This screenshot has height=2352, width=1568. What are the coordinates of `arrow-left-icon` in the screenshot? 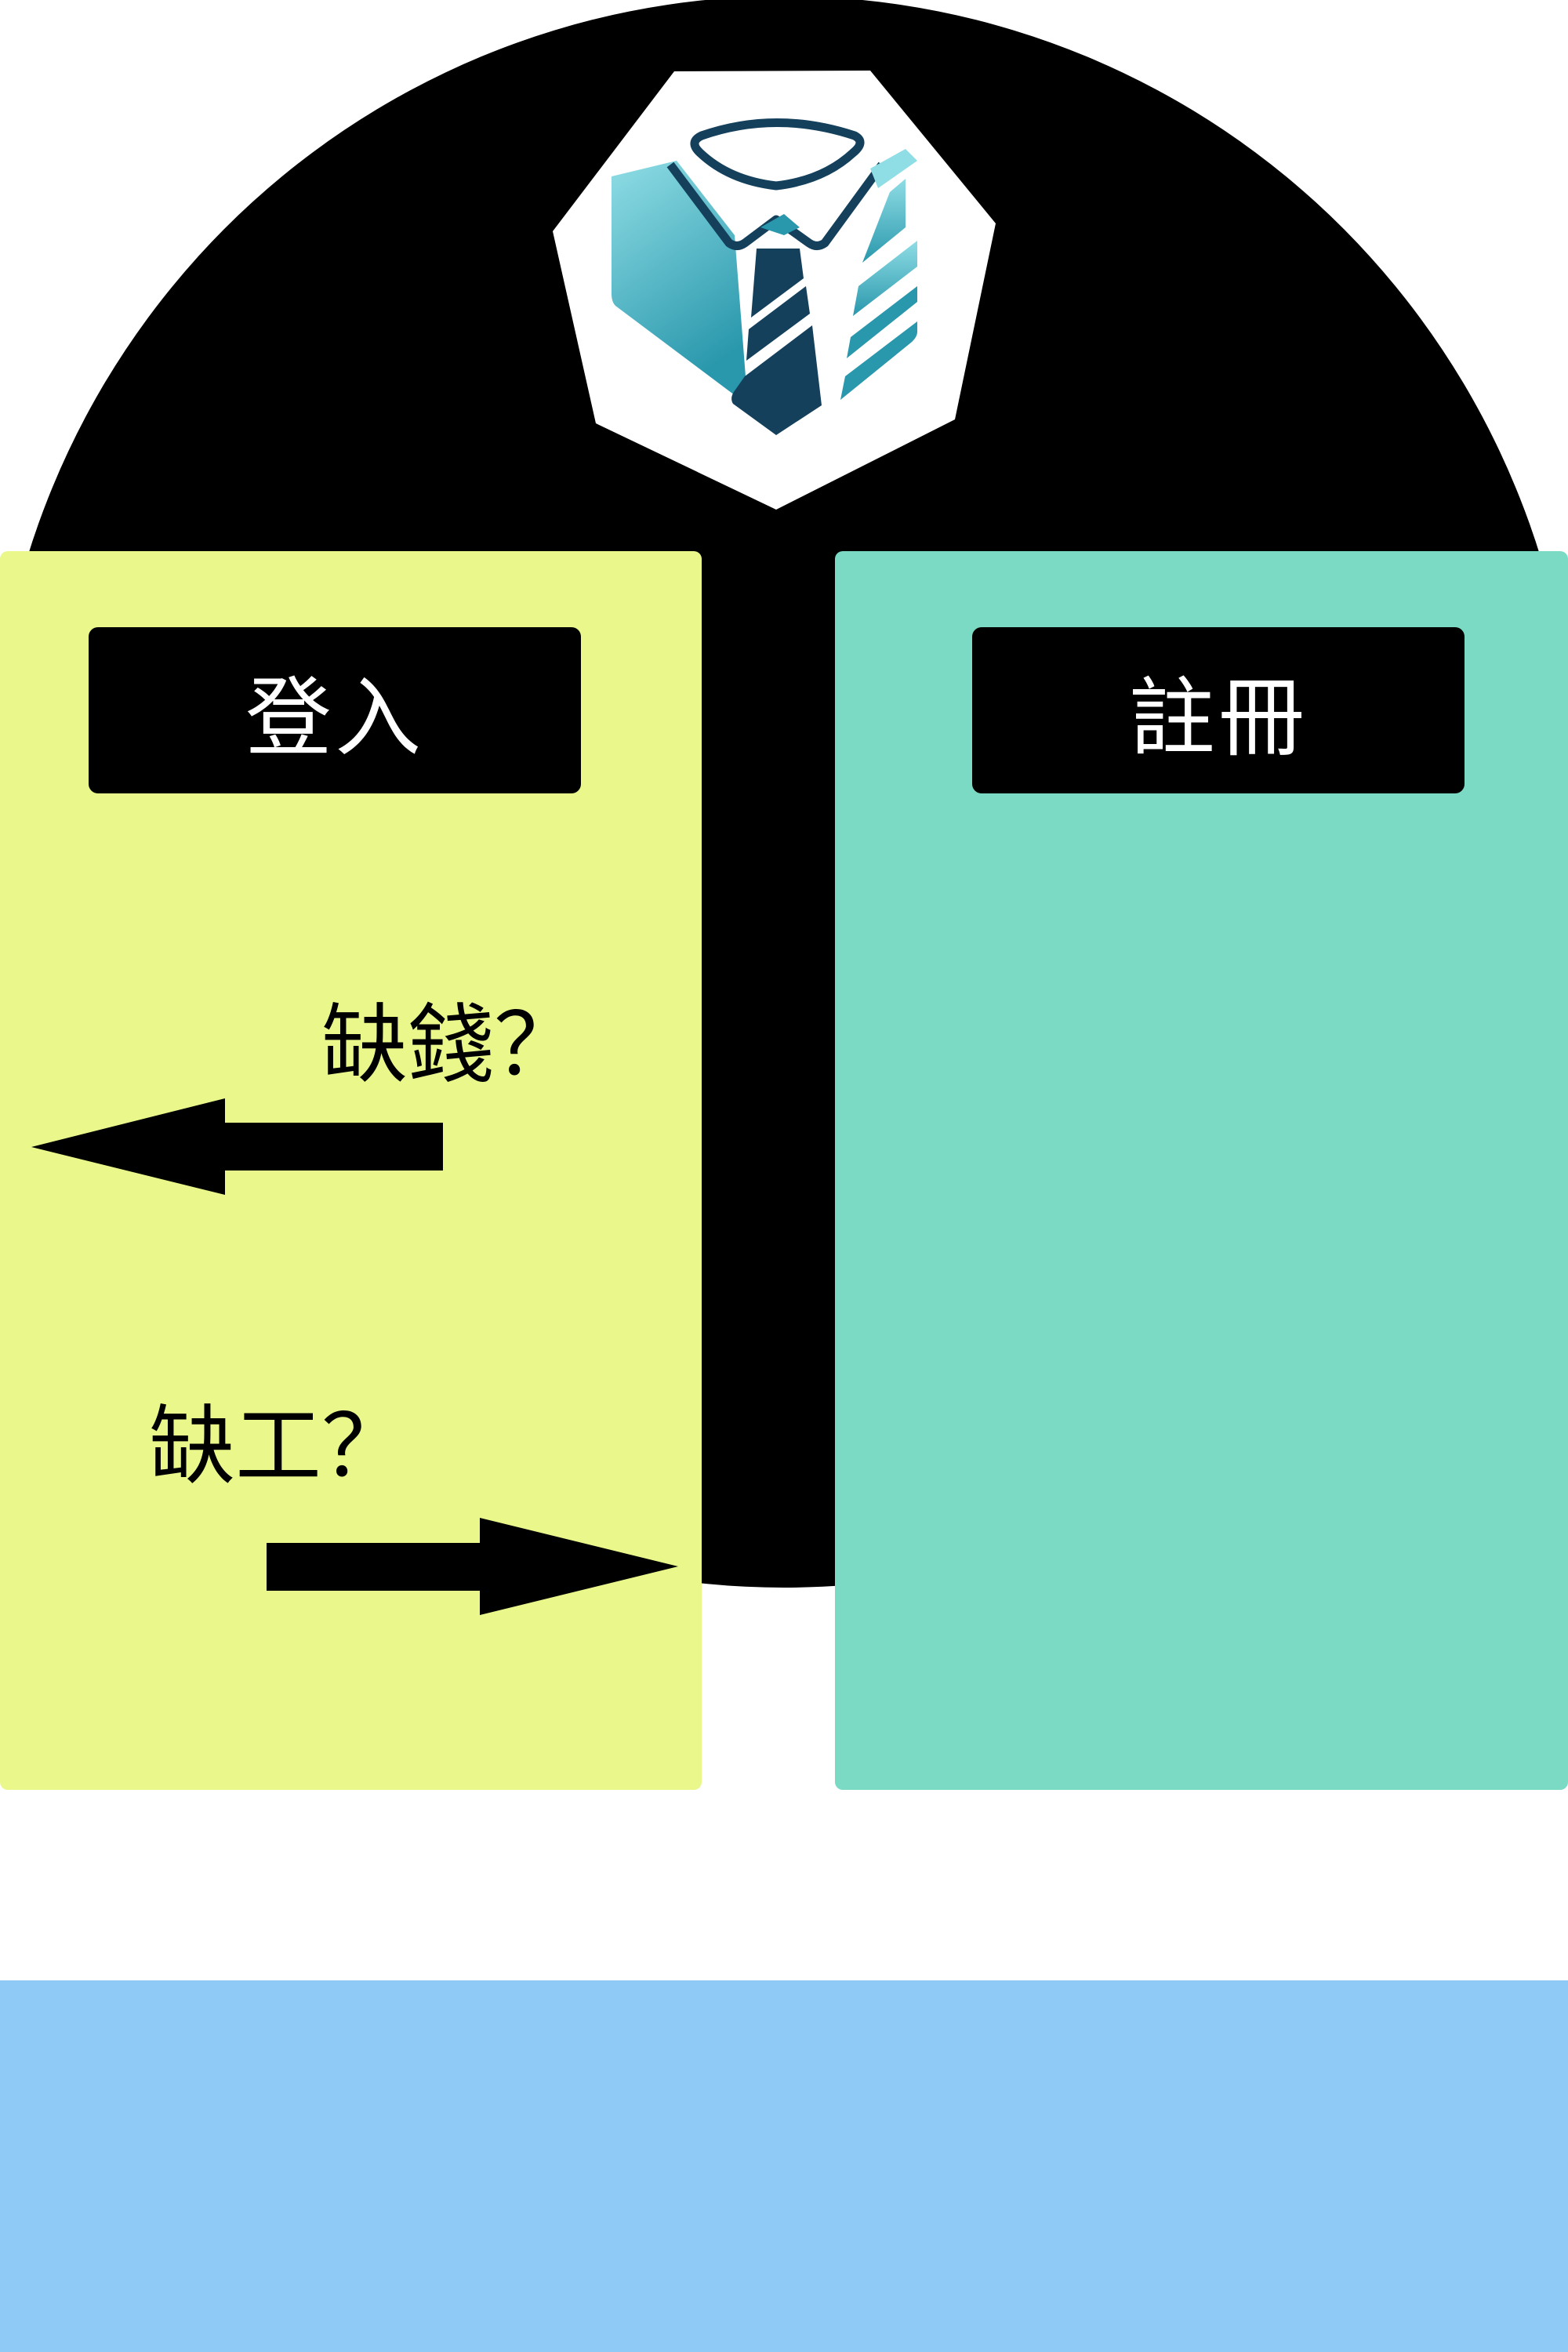 It's located at (241, 1147).